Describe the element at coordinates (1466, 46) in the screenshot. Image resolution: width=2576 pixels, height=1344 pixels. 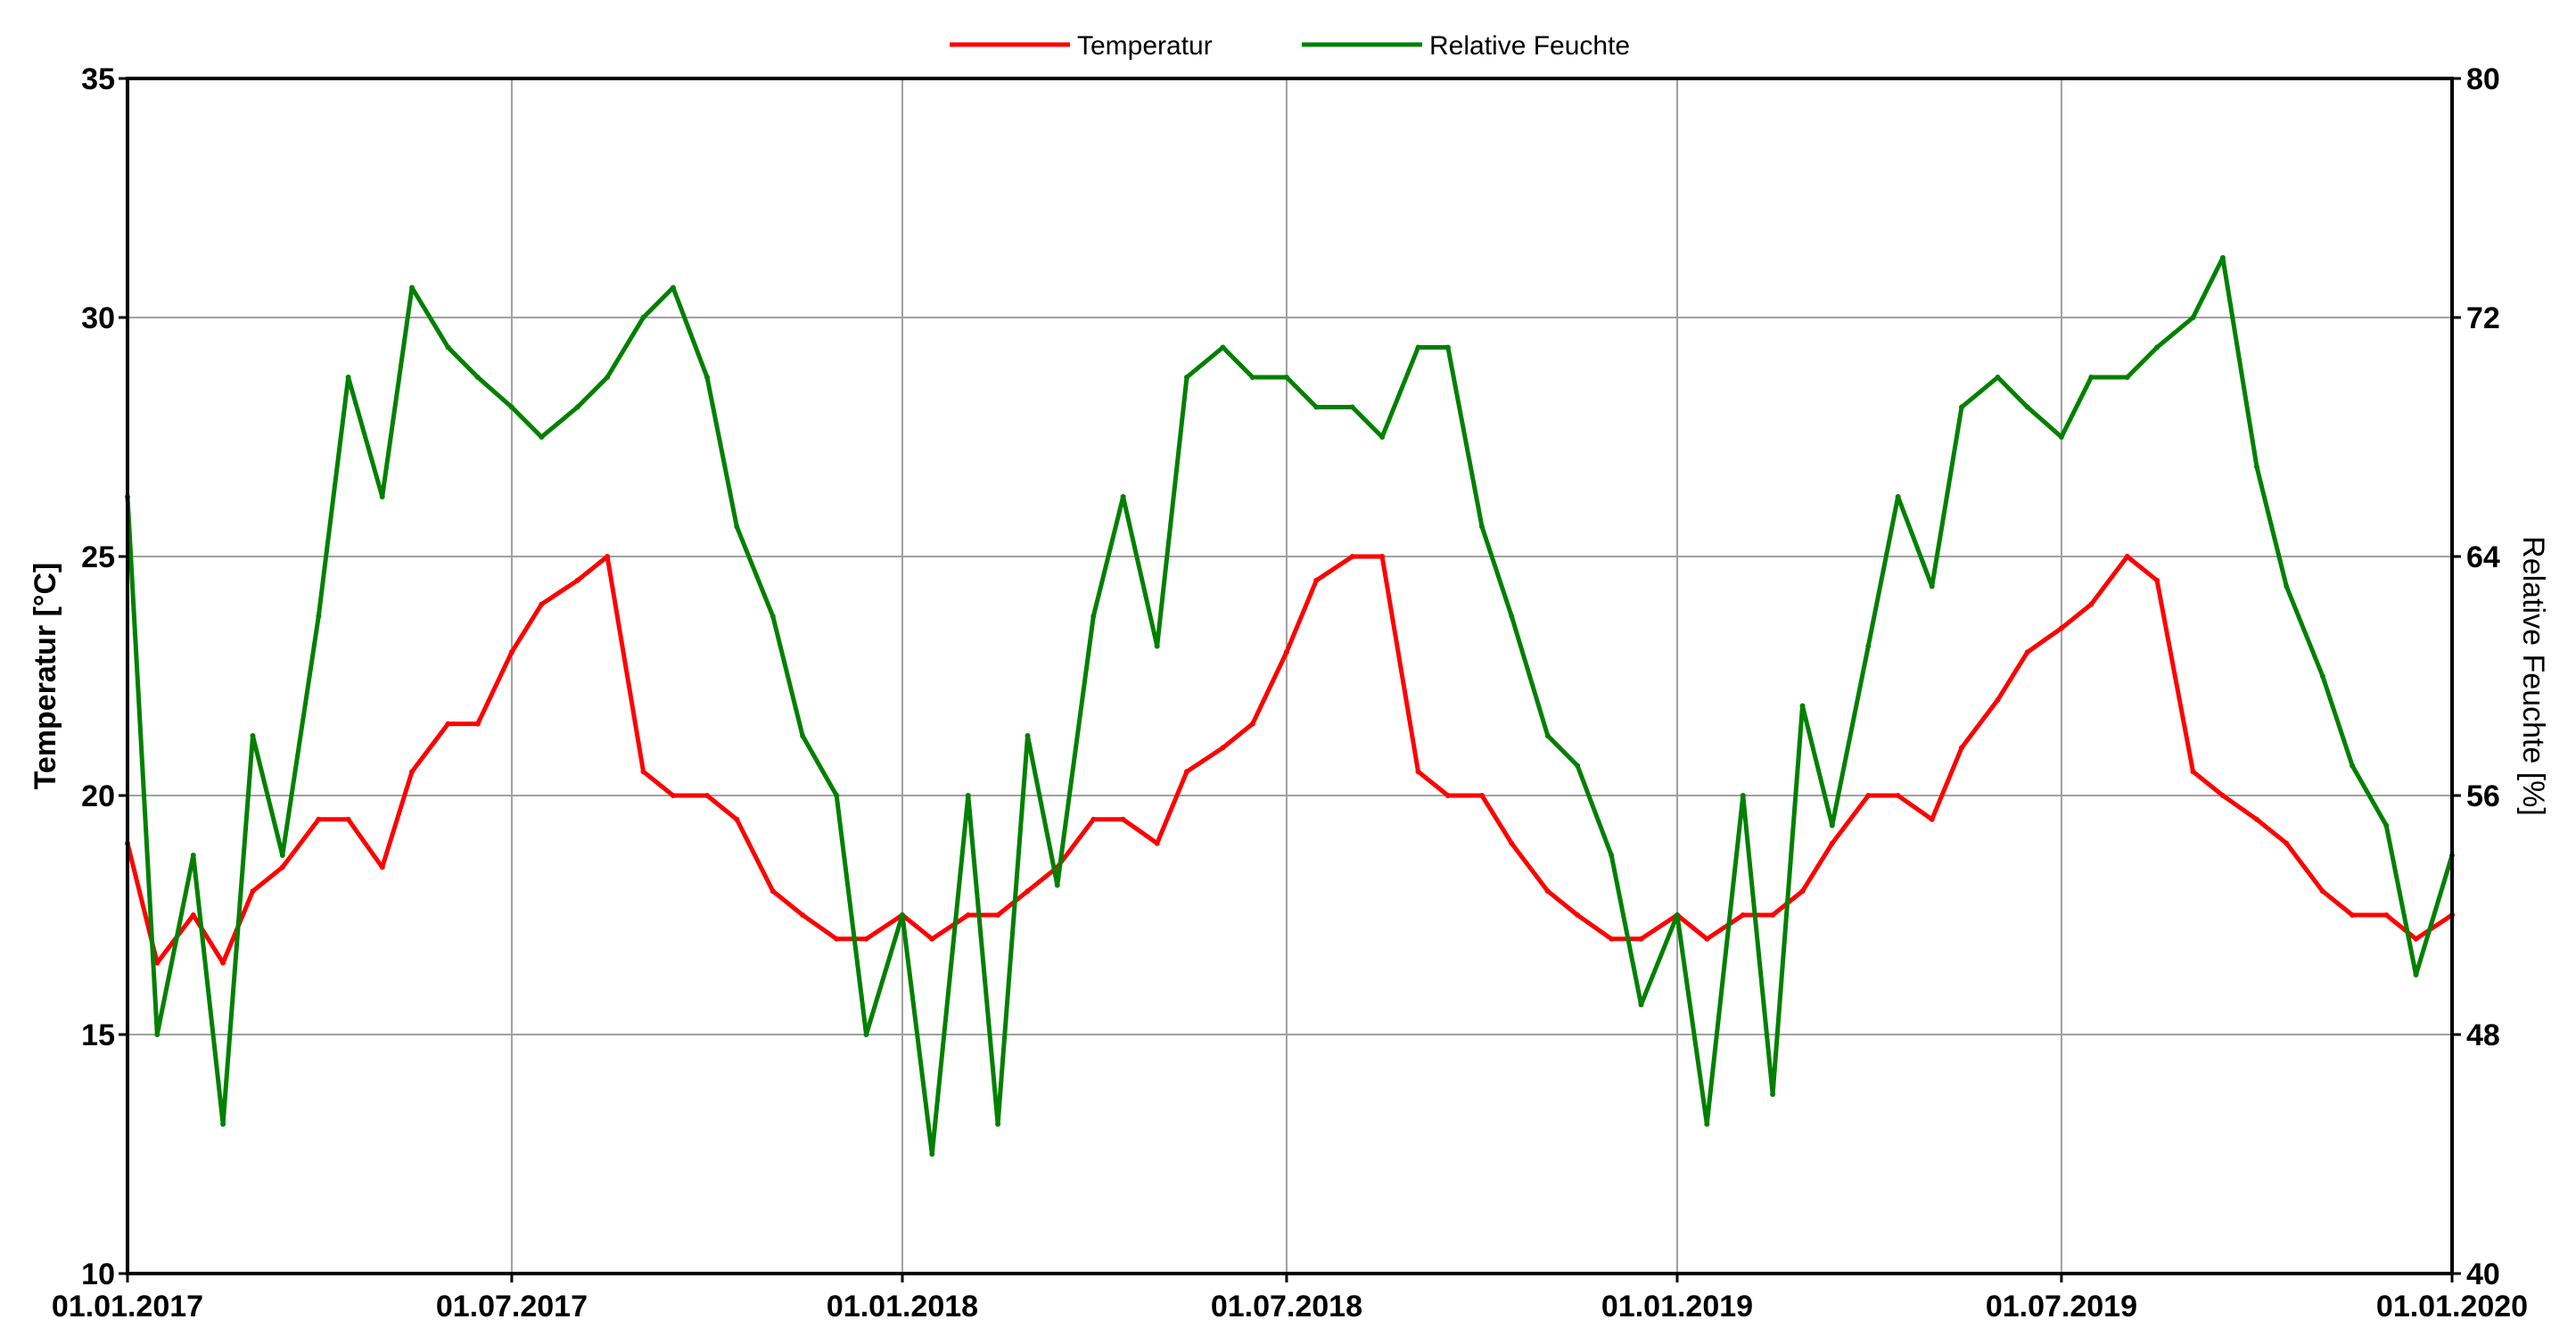
I see `legend-item-relative-feuchte: Relative Feuchte` at that location.